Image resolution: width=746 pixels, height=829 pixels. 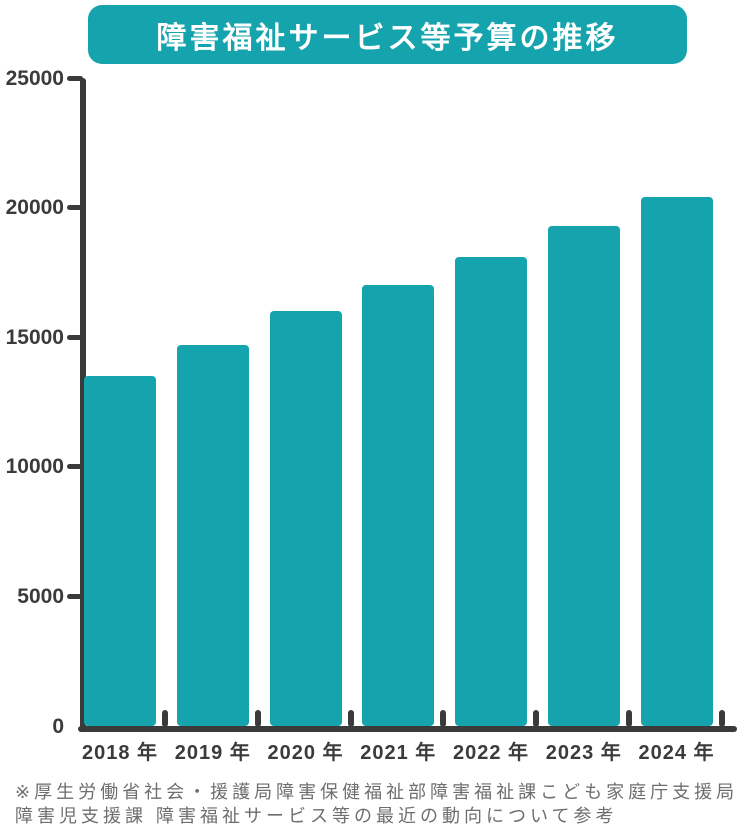 What do you see at coordinates (398, 505) in the screenshot?
I see `bar-2021年` at bounding box center [398, 505].